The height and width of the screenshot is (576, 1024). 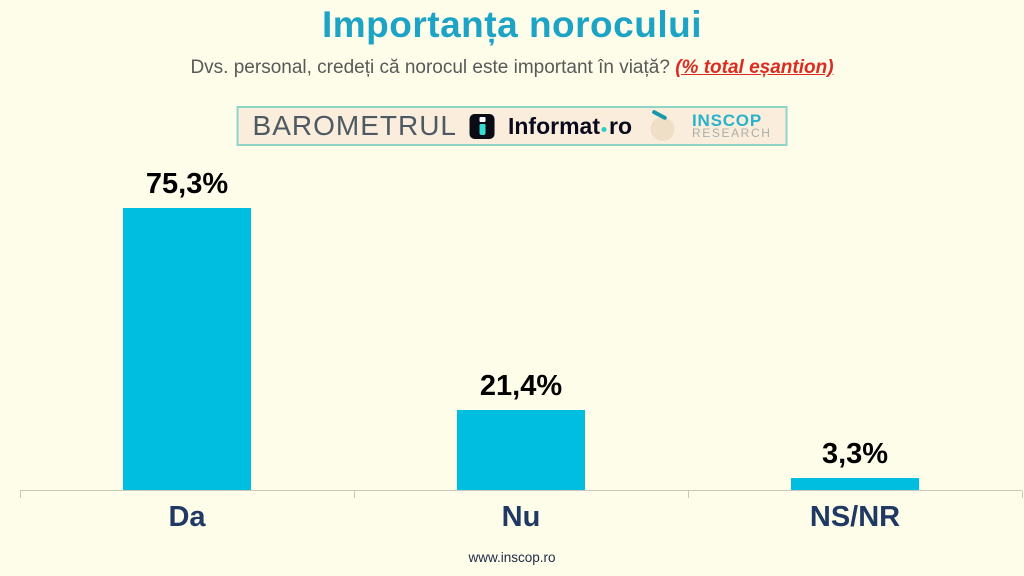 What do you see at coordinates (569, 125) in the screenshot?
I see `informat-wordmark: Informat ro` at bounding box center [569, 125].